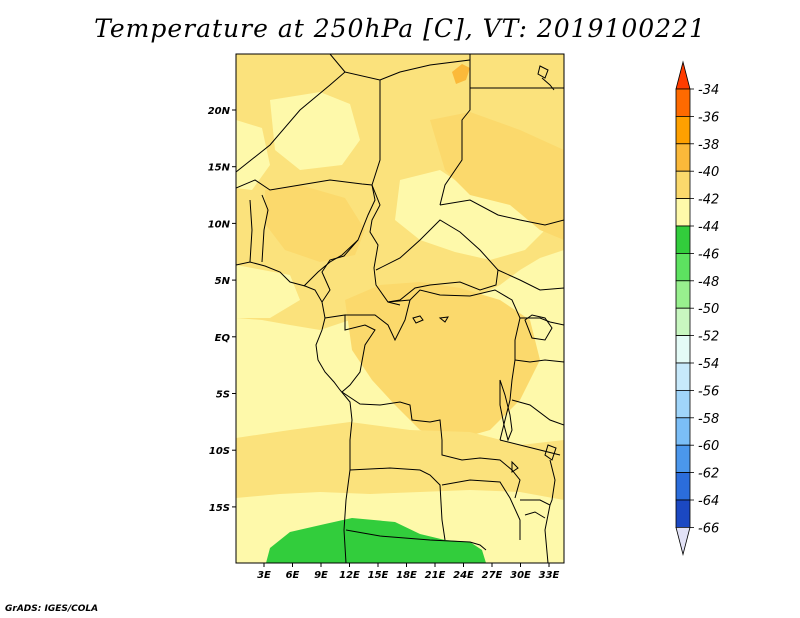  I want to click on colorbar-label: -48, so click(708, 282).